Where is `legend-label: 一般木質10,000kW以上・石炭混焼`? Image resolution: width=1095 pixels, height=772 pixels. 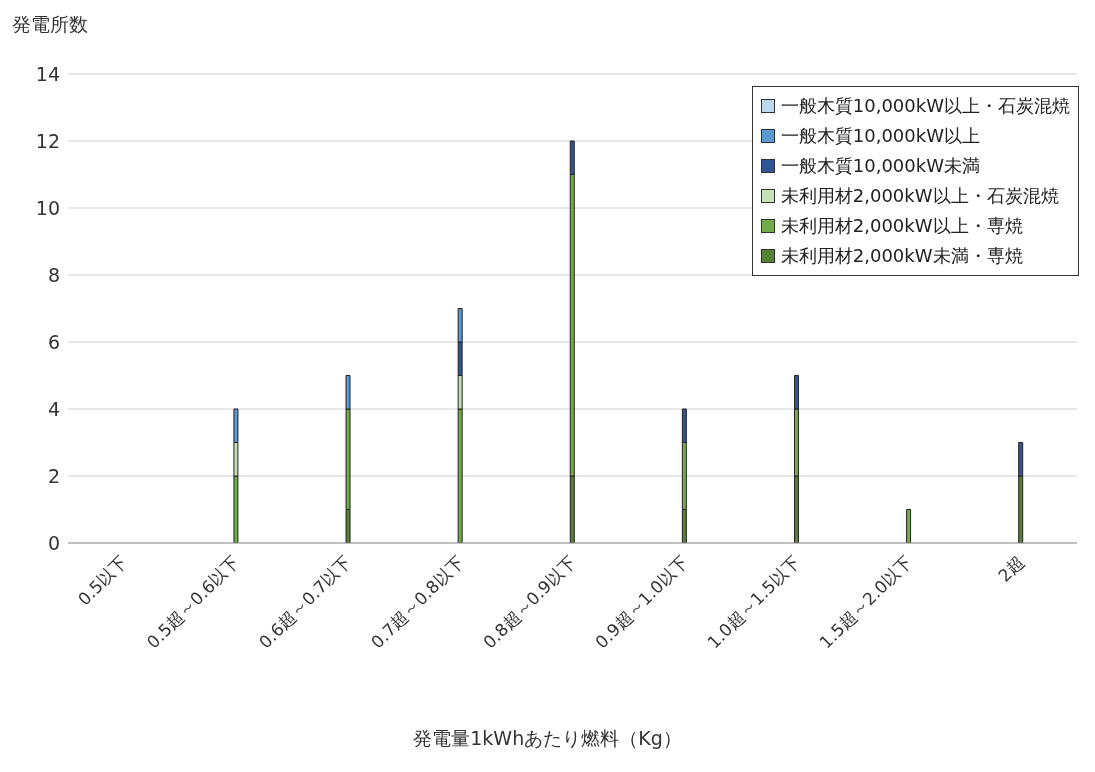 legend-label: 一般木質10,000kW以上・石炭混焼 is located at coordinates (925, 106).